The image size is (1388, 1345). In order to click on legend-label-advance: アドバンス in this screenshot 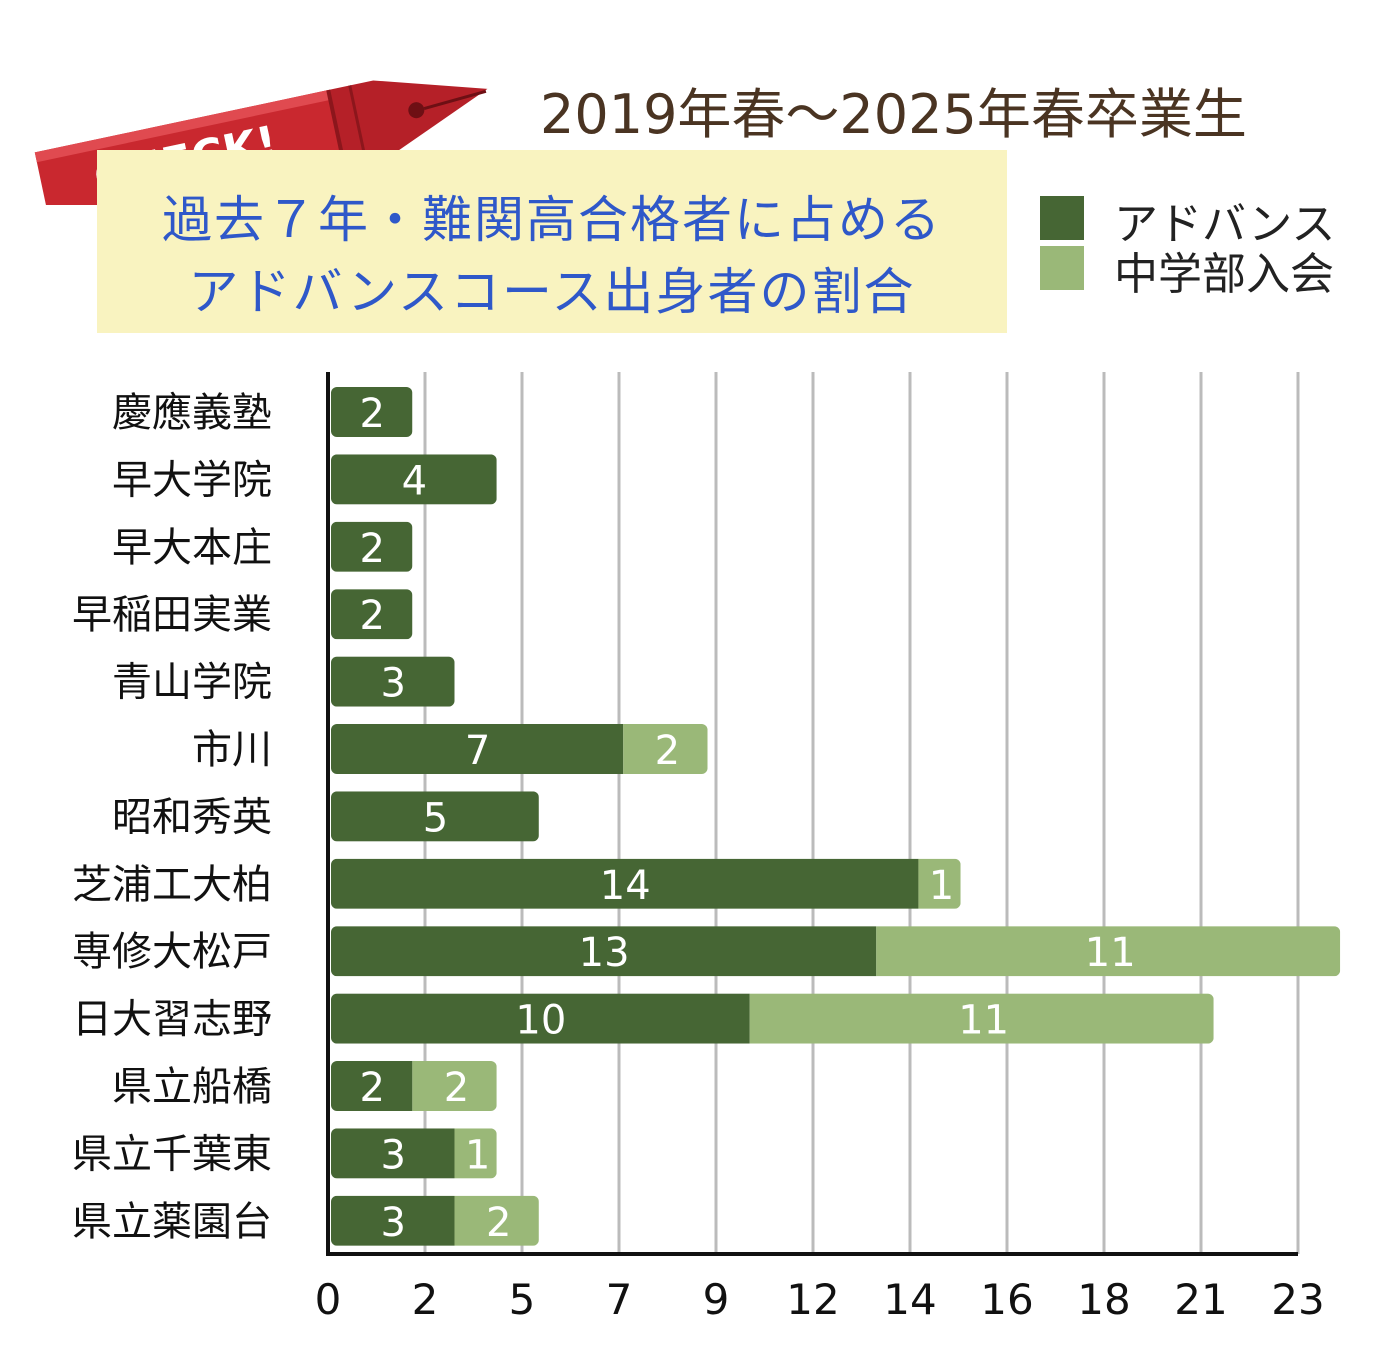, I will do `click(1225, 224)`.